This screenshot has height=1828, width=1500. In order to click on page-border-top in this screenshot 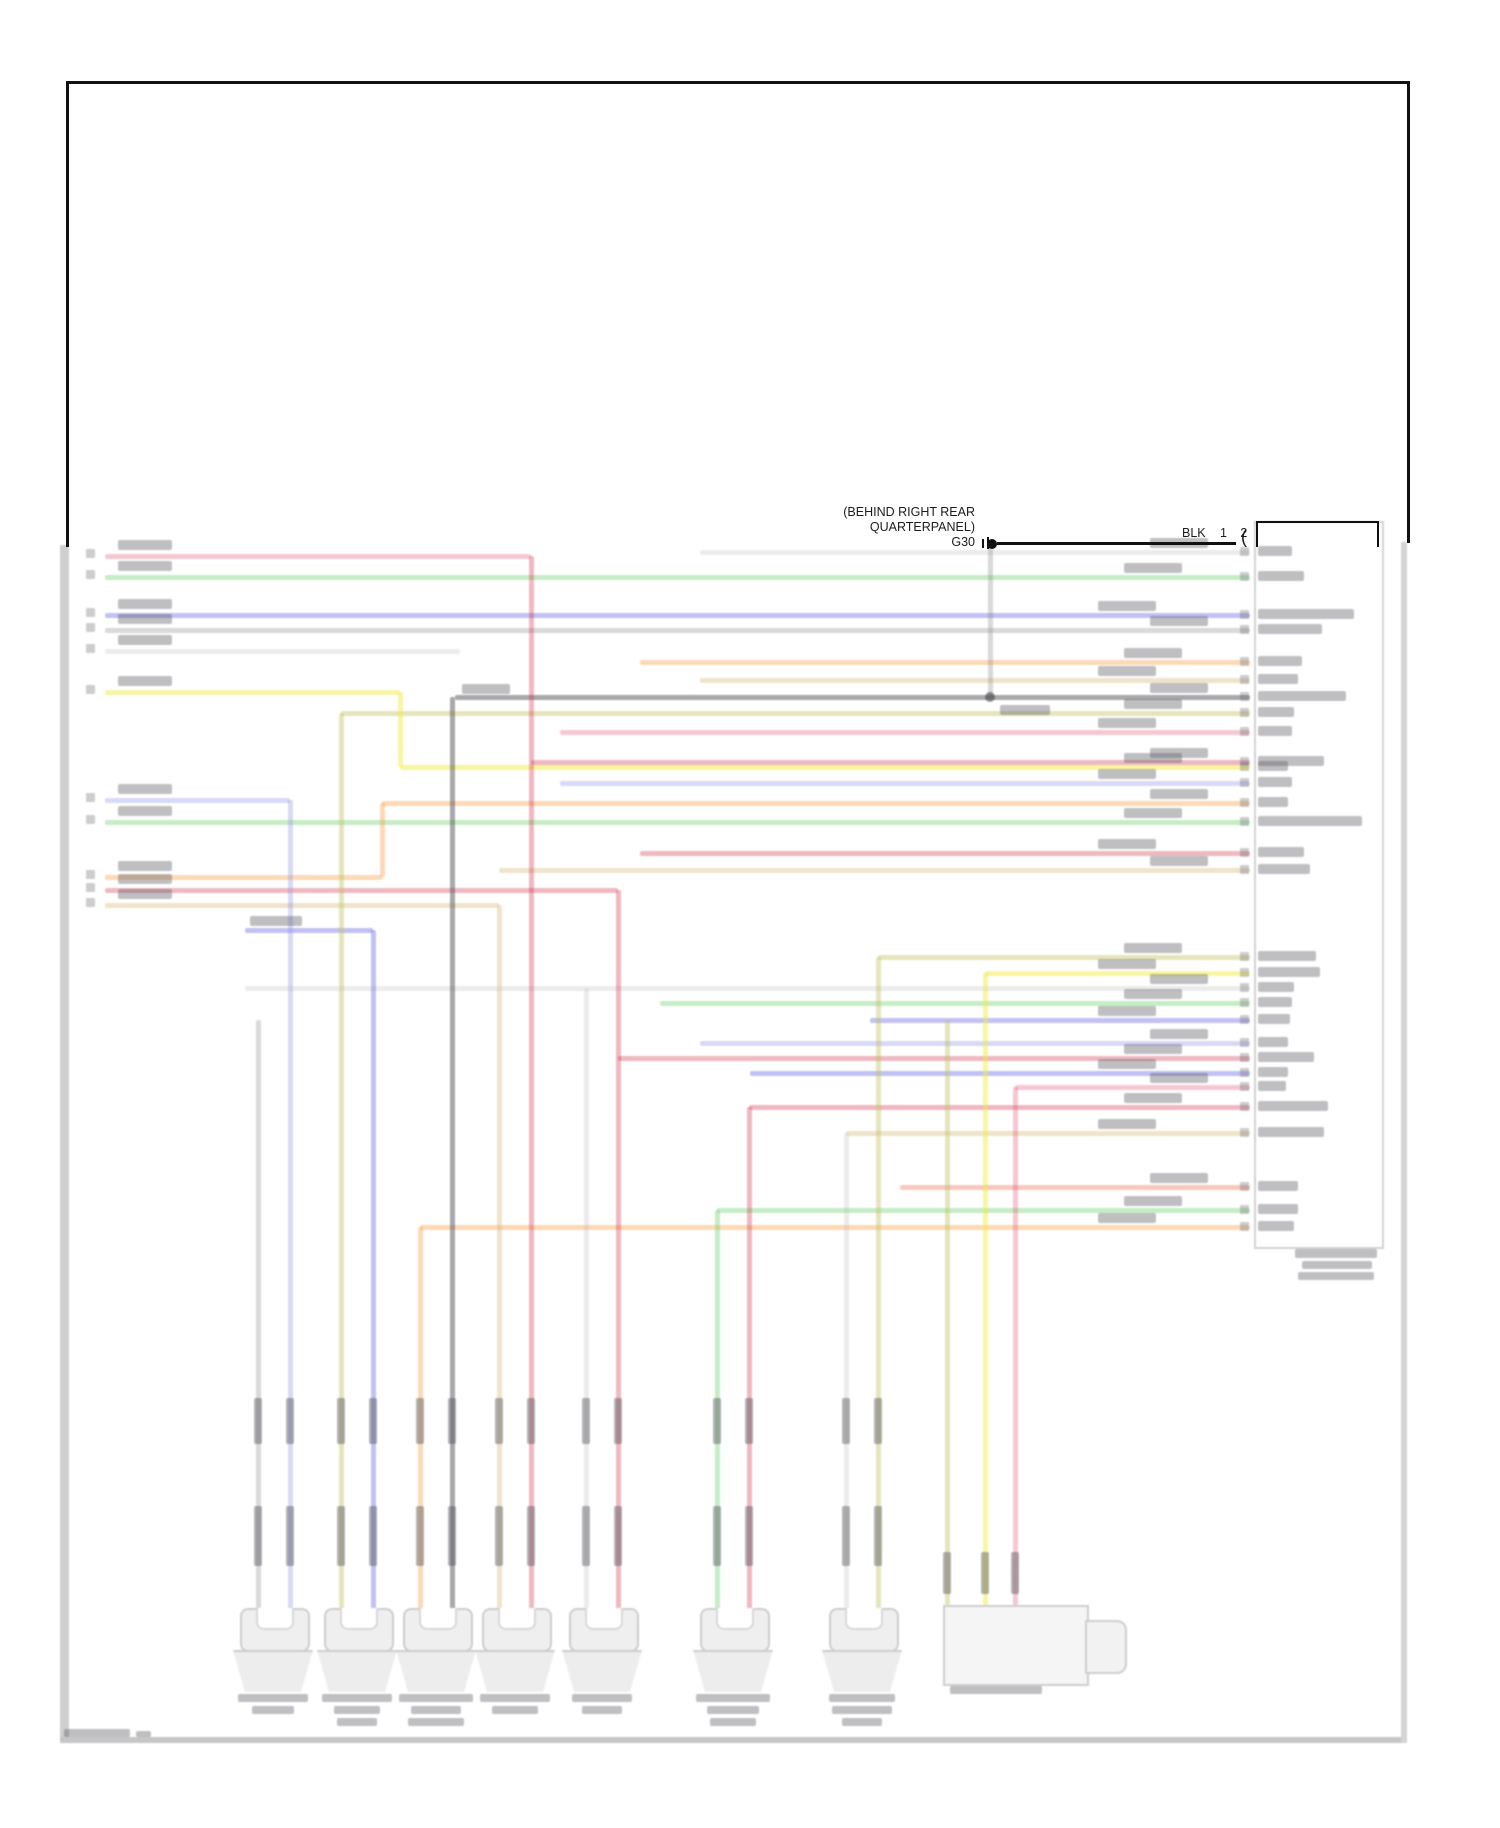, I will do `click(738, 82)`.